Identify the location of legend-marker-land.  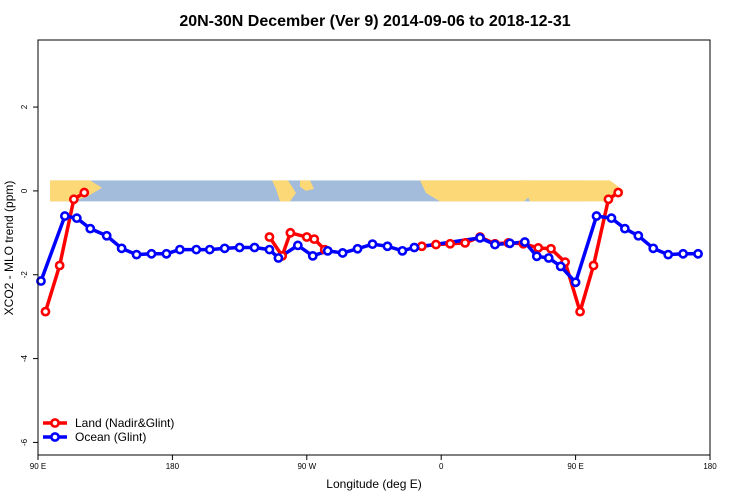
(55, 423).